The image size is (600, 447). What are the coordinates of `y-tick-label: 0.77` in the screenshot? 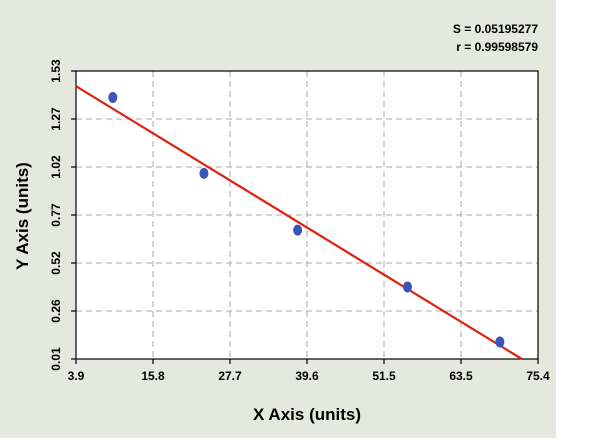 It's located at (56, 215).